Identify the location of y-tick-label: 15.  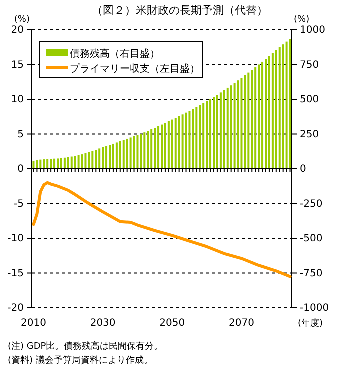
(17, 65).